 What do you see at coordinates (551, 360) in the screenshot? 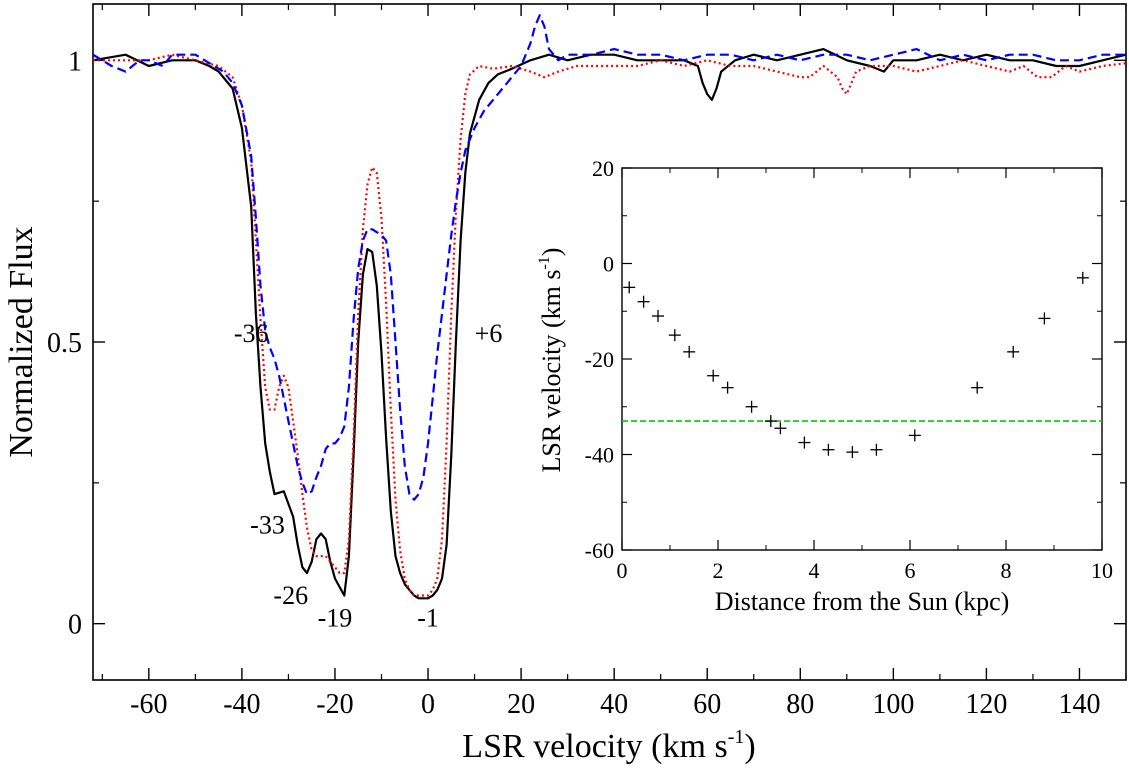
I see `inset-y-axis-title: LSR velocity (km s-1)` at bounding box center [551, 360].